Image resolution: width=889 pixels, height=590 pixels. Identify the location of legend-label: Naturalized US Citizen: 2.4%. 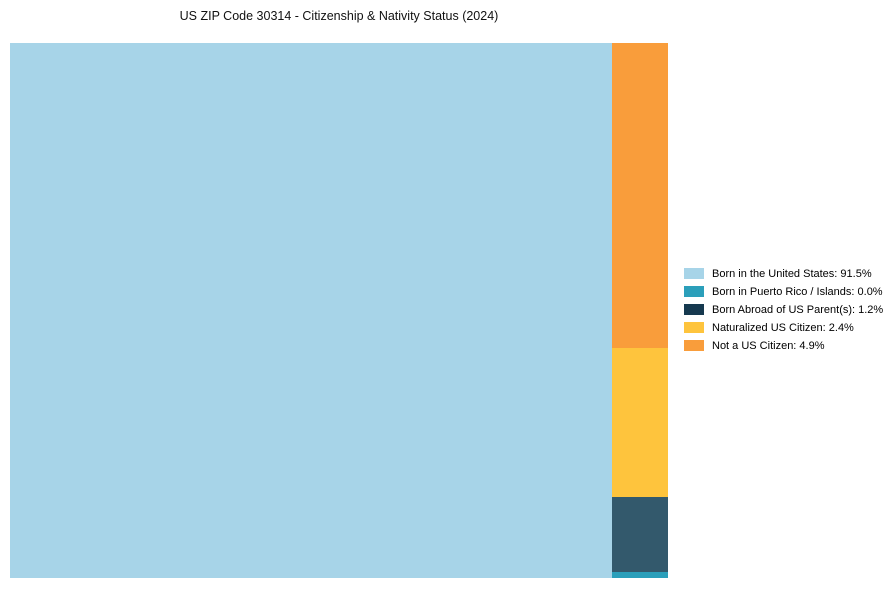
(783, 327).